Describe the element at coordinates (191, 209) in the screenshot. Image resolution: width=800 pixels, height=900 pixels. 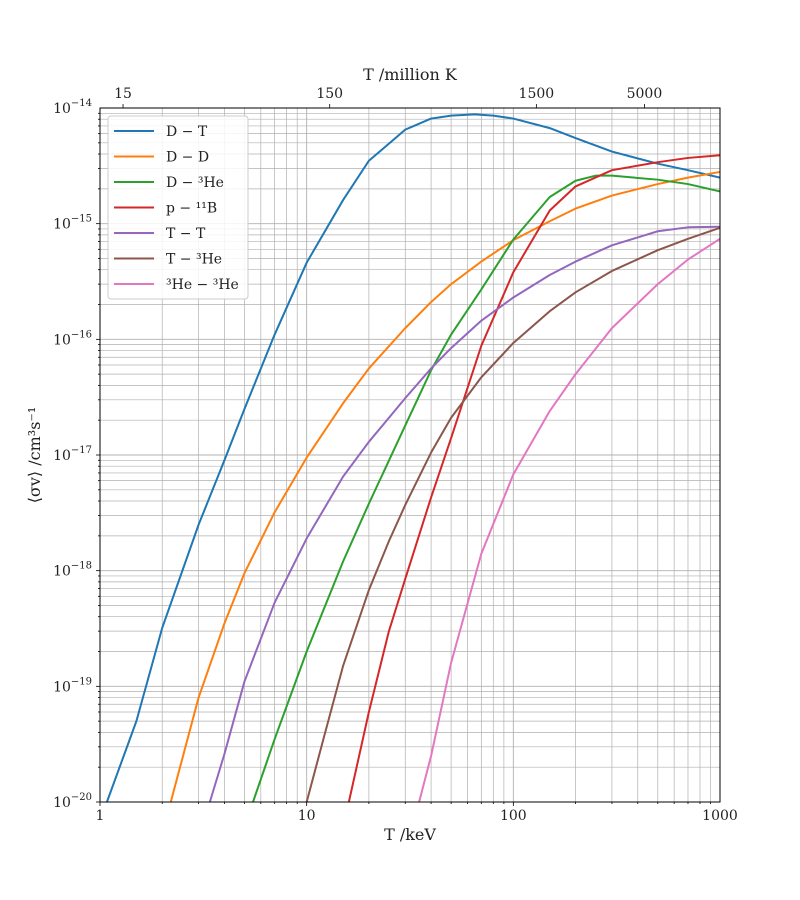
I see `legend-label: p − ¹¹B` at that location.